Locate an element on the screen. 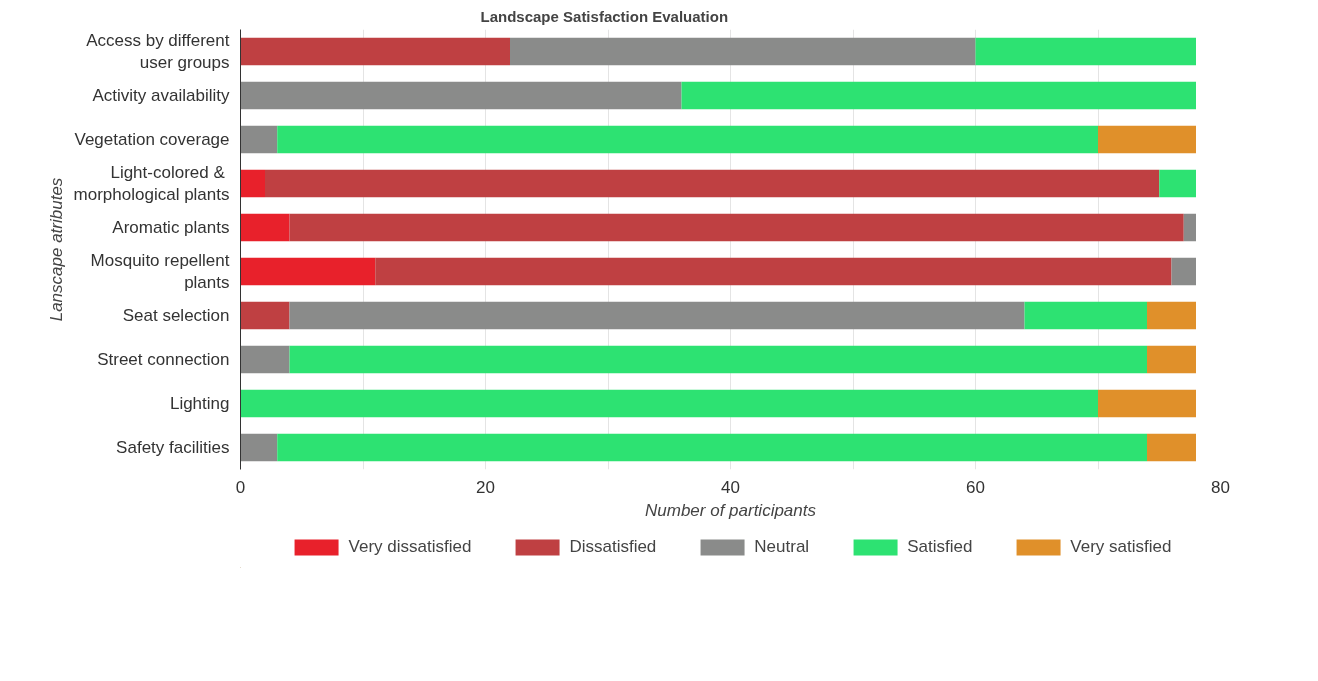 This screenshot has height=681, width=1318. y-tick-label: Seat selection is located at coordinates (176, 315).